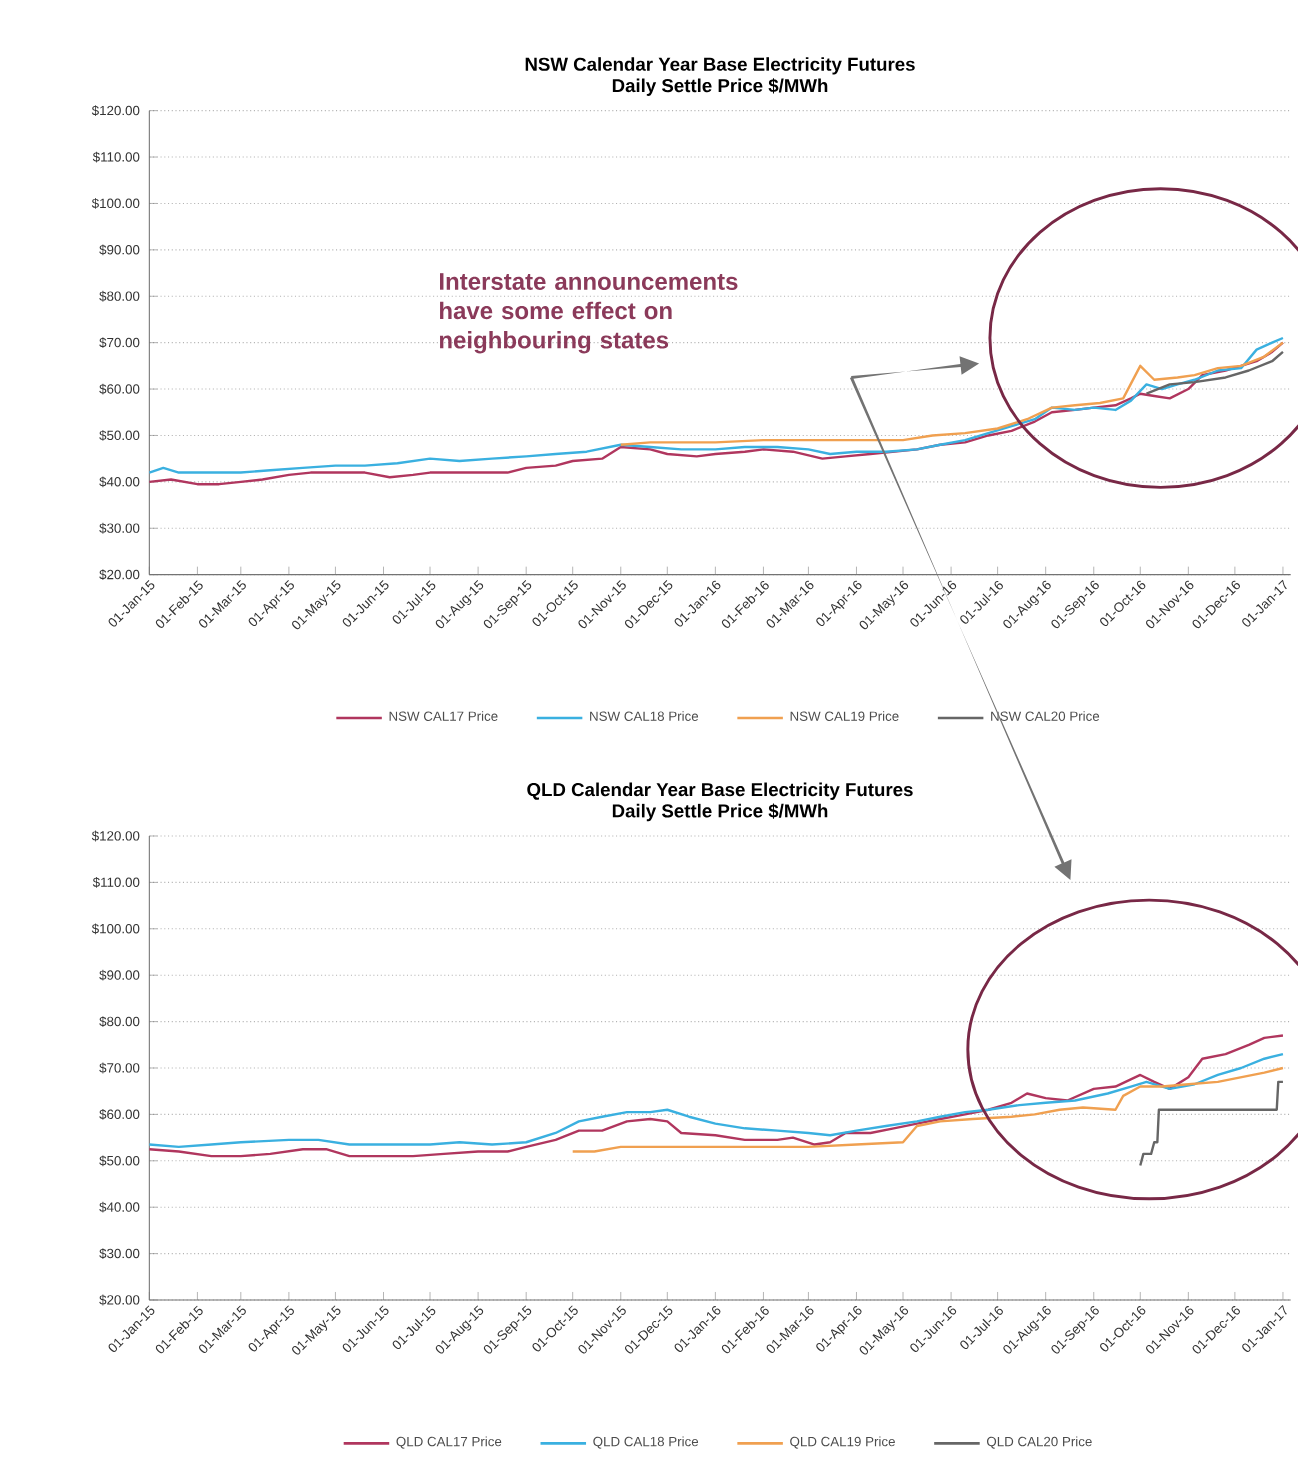  What do you see at coordinates (720, 66) in the screenshot?
I see `chart-title: NSW Calendar Year Base Electricity Futures` at bounding box center [720, 66].